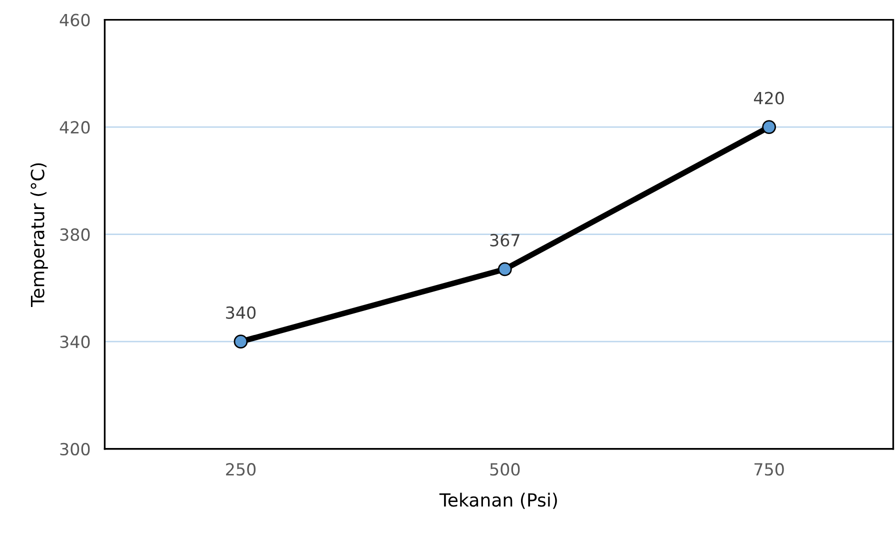 Image resolution: width=895 pixels, height=535 pixels. What do you see at coordinates (769, 98) in the screenshot?
I see `data-label: 420` at bounding box center [769, 98].